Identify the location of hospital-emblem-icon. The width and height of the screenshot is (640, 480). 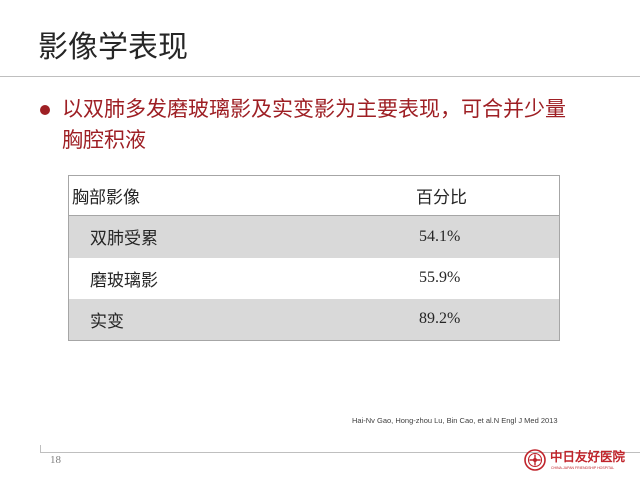
(535, 460).